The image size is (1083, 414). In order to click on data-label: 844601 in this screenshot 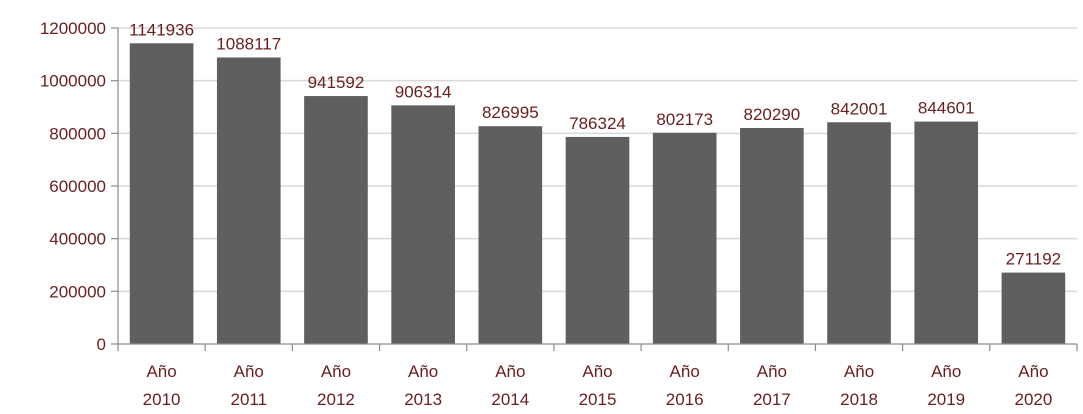, I will do `click(946, 108)`.